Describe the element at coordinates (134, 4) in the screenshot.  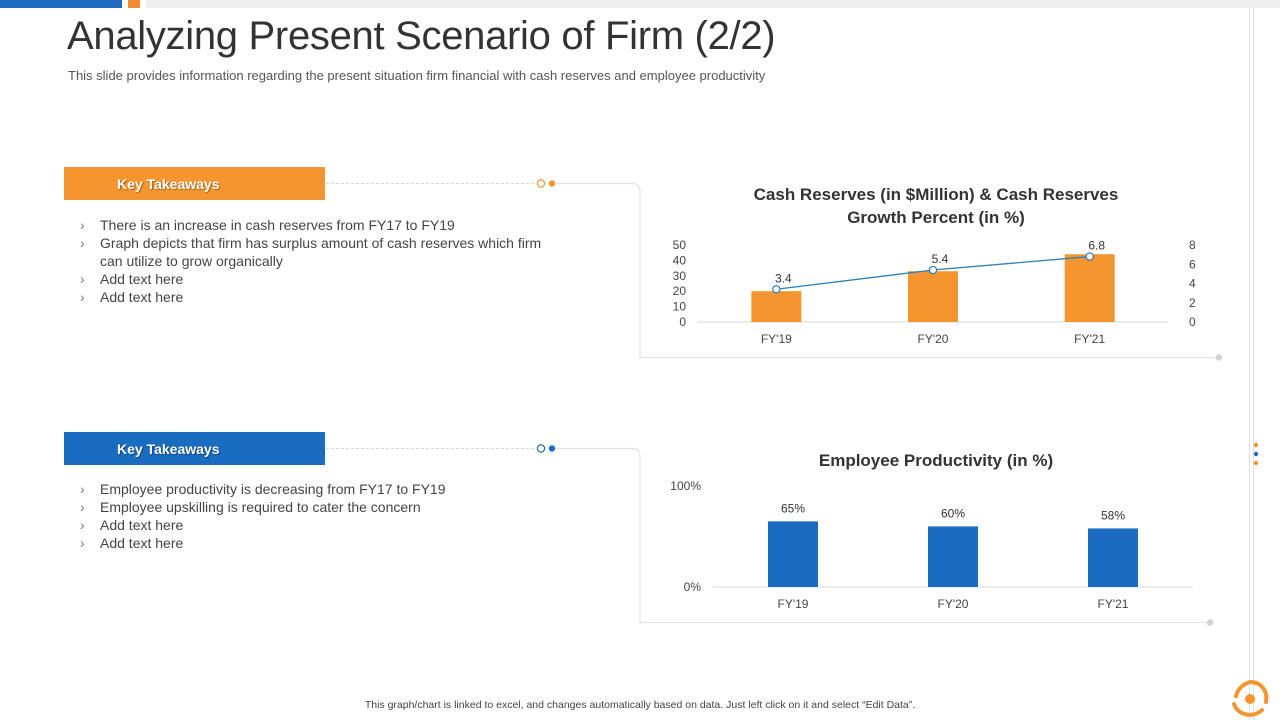
I see `top-accent-bar-orange` at that location.